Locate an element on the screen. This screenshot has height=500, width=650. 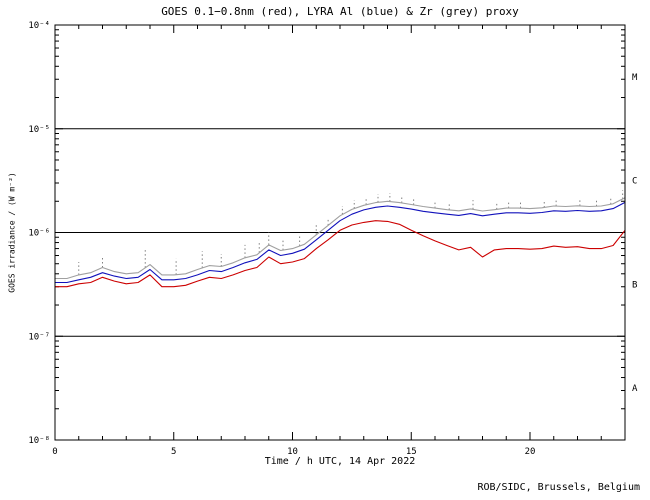
x-tick-label: 5 is located at coordinates (173, 452).